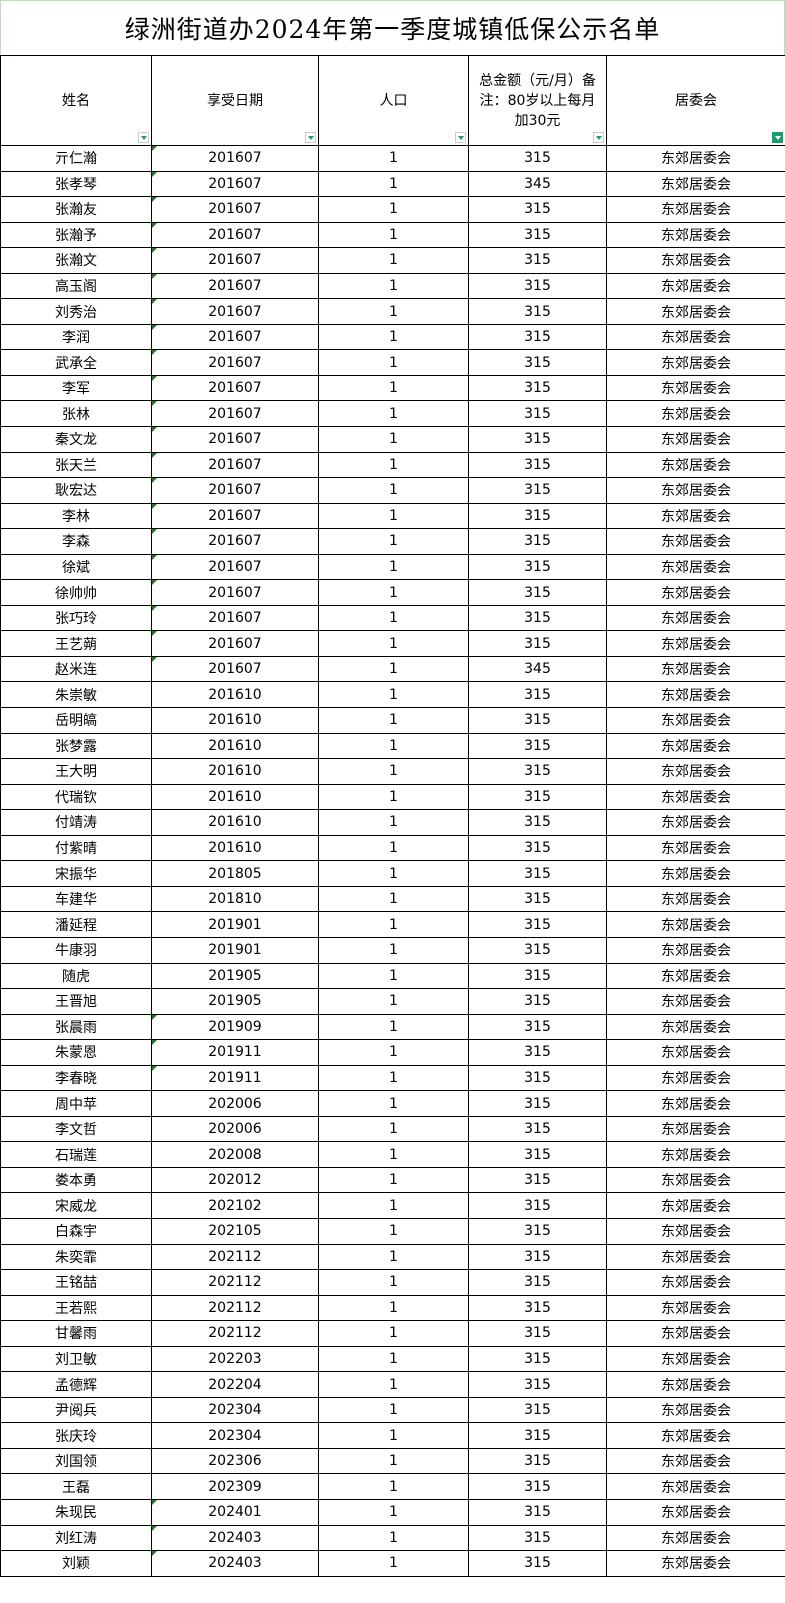 The height and width of the screenshot is (1603, 785). Describe the element at coordinates (76, 1180) in the screenshot. I see `cell-name: 娄本勇` at that location.